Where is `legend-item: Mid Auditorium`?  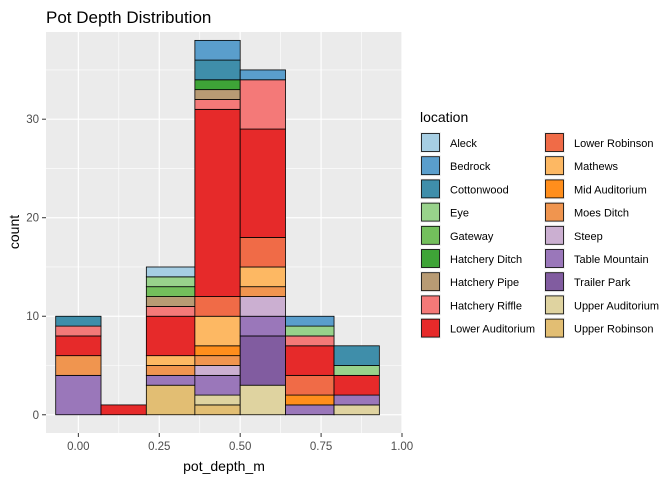 legend-item: Mid Auditorium is located at coordinates (595, 189).